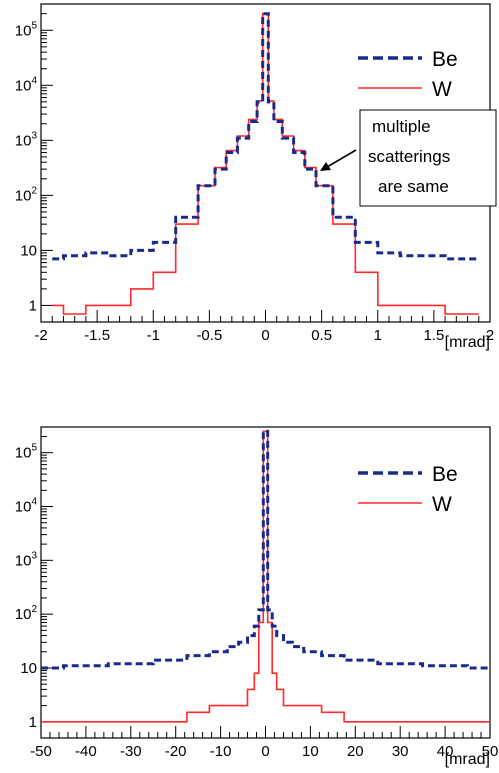 The image size is (499, 773). I want to click on top-annotation-line: scatterings, so click(409, 156).